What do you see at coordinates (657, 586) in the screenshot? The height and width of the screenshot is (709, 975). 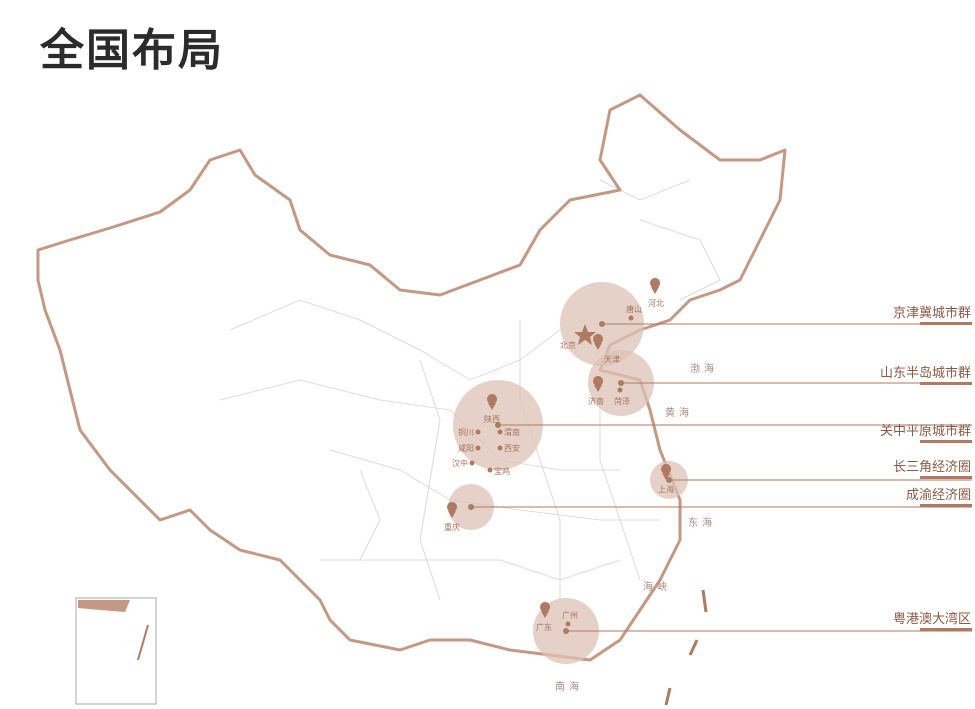 I see `sea-label: 海峡` at bounding box center [657, 586].